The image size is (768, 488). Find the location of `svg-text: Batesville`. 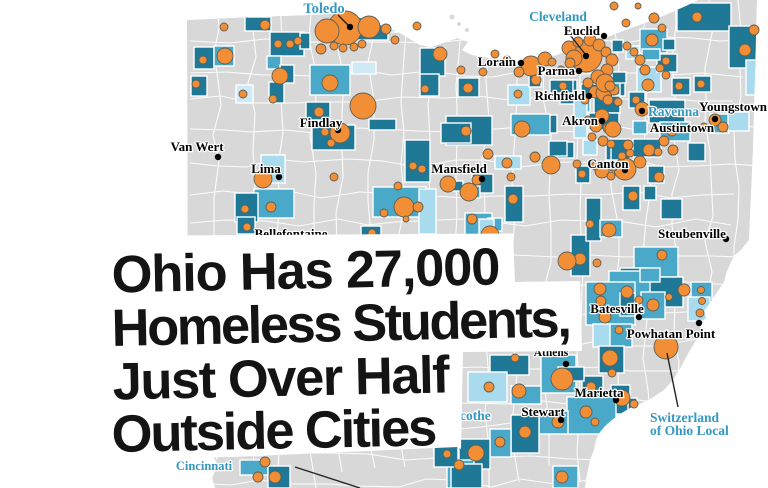

svg-text: Batesville is located at coordinates (617, 308).